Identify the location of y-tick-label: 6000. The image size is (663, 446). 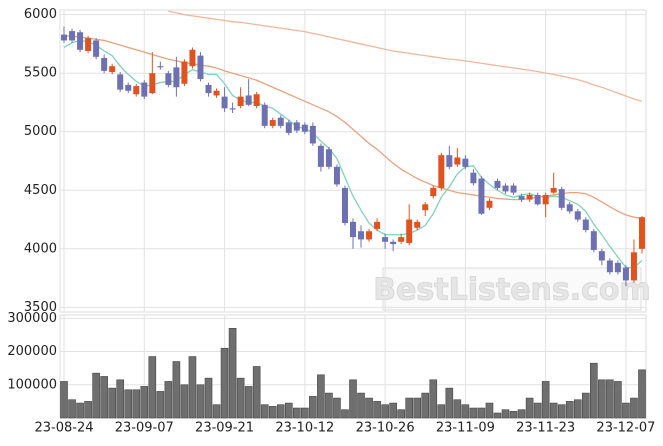
(40, 14).